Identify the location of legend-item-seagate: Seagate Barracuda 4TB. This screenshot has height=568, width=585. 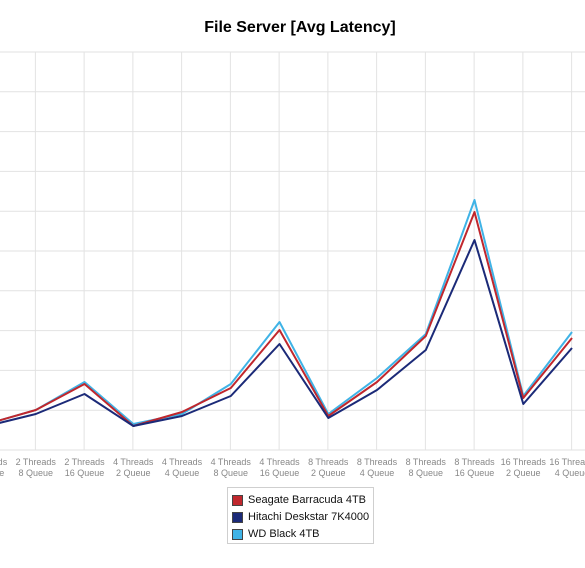
(299, 500).